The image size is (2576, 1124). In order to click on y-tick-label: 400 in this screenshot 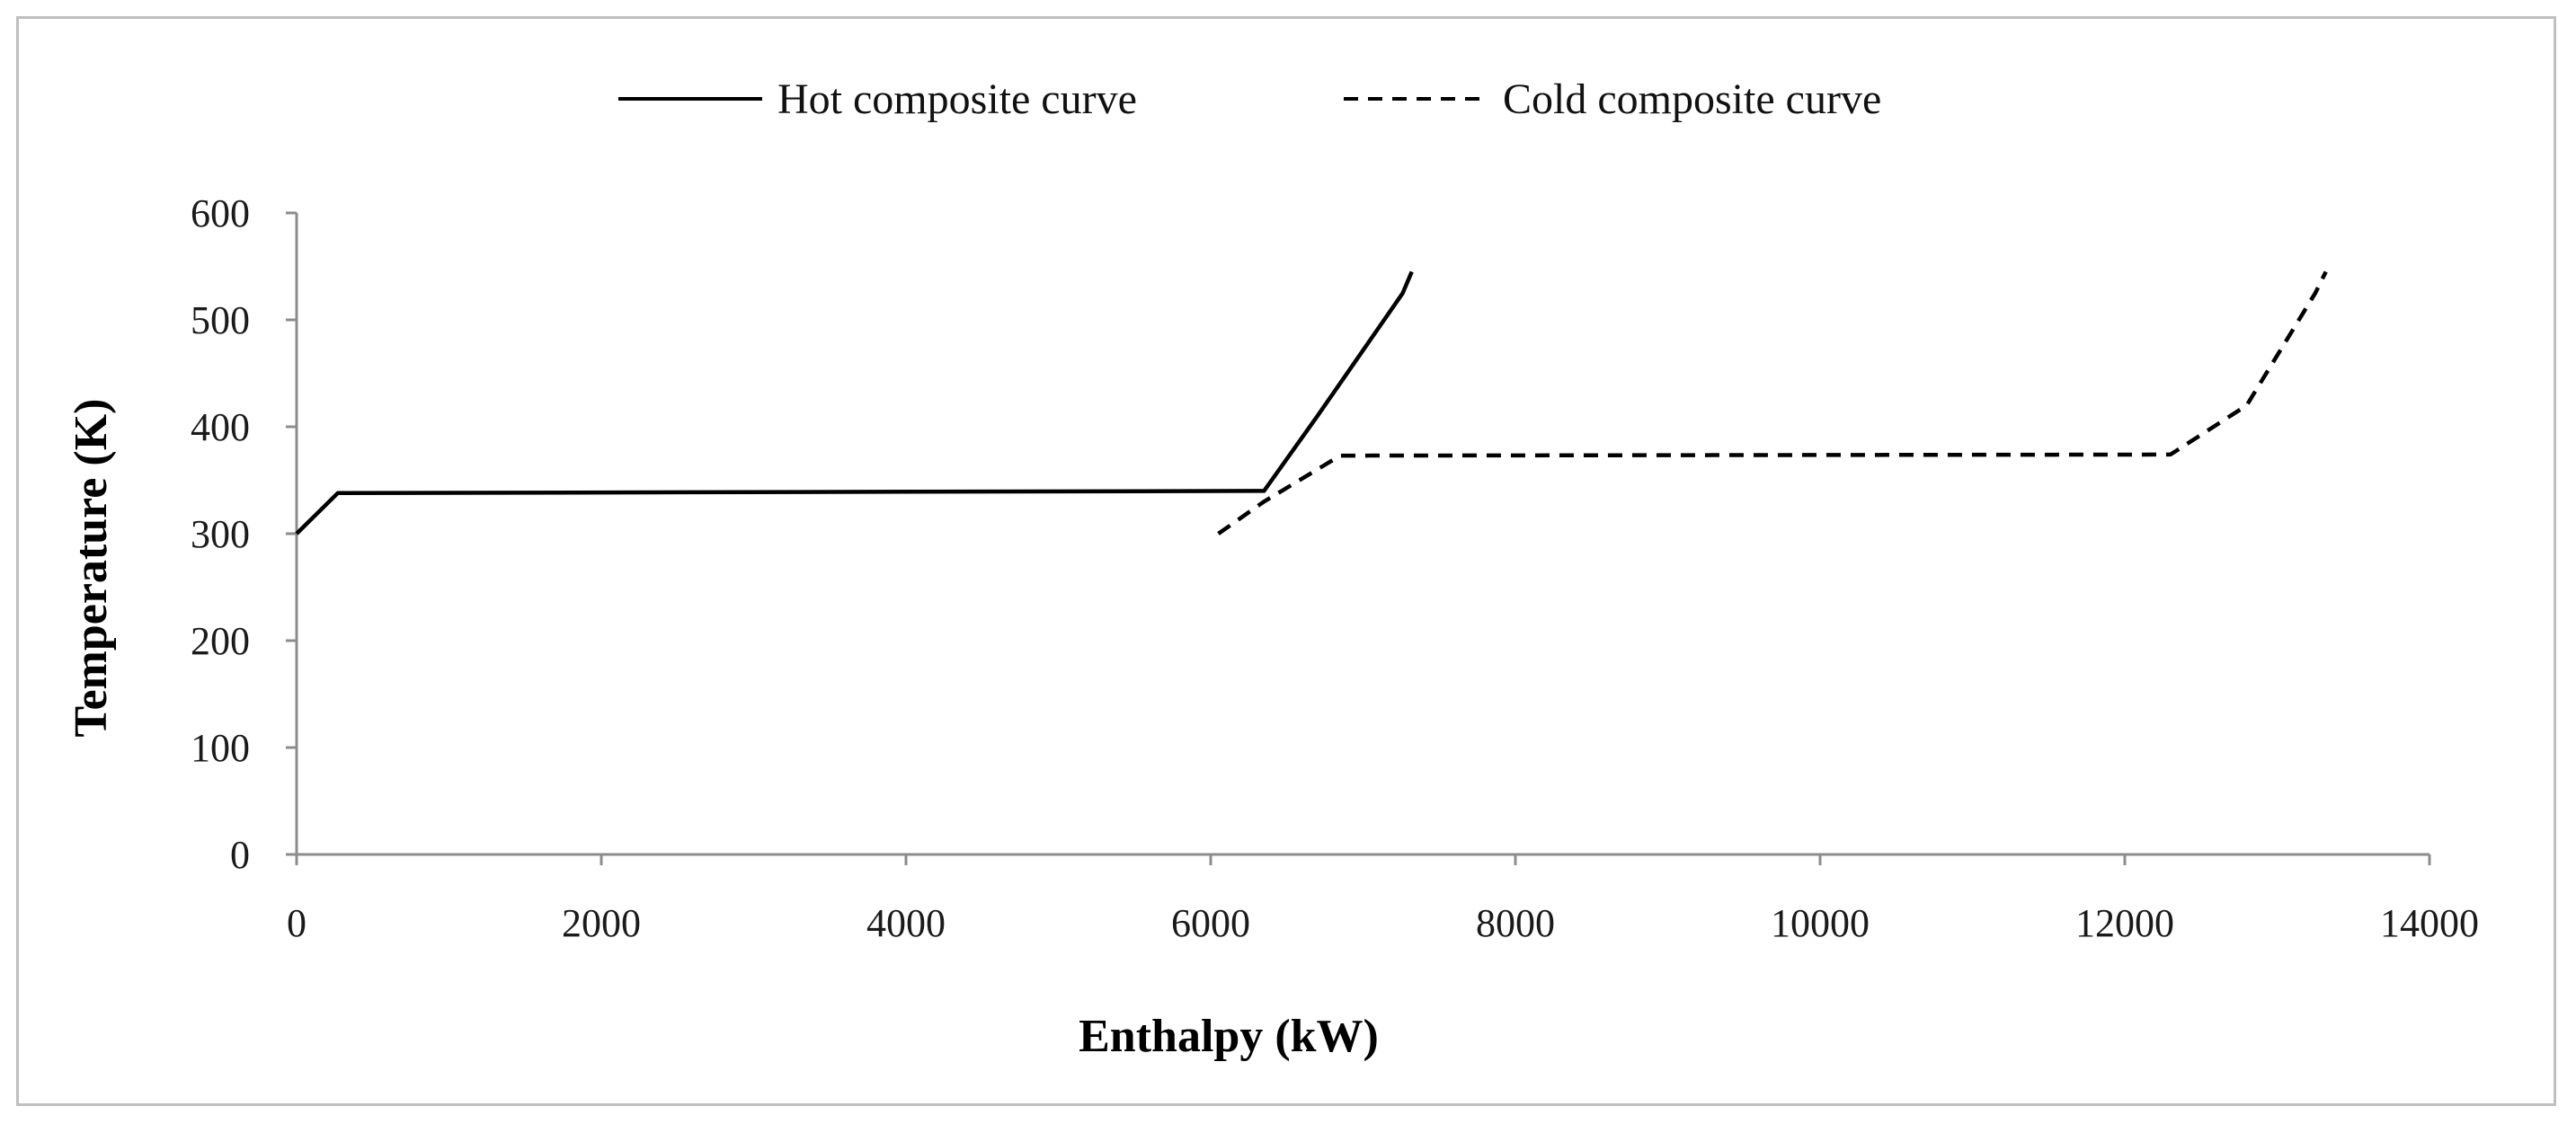, I will do `click(220, 427)`.